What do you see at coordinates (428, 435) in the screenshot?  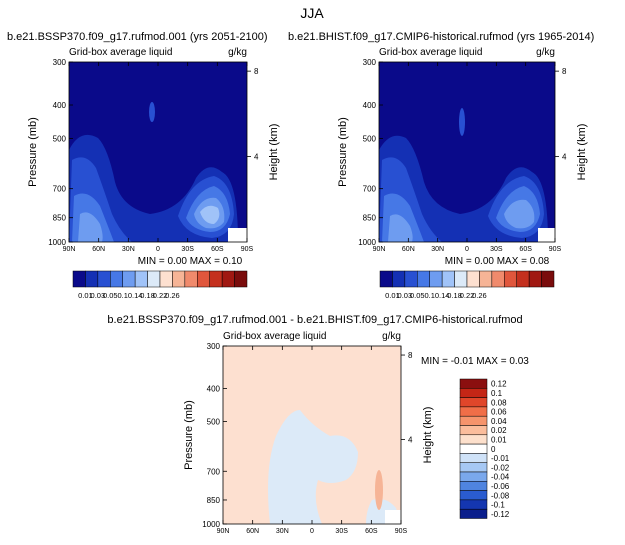 I see `panel-3-ylabel-right: Height (km)` at bounding box center [428, 435].